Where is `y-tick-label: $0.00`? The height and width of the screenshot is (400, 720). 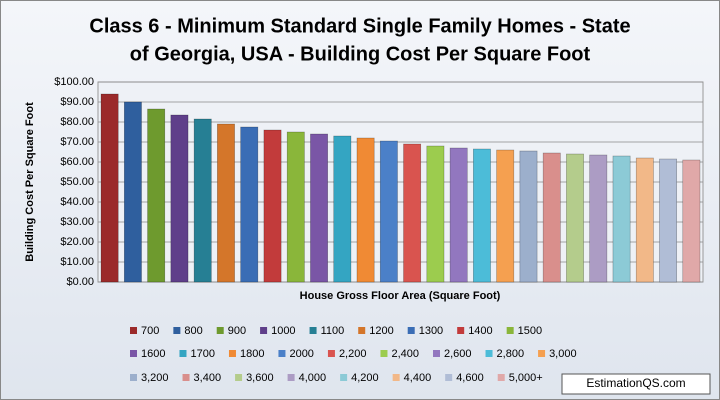
y-tick-label: $0.00 is located at coordinates (80, 282).